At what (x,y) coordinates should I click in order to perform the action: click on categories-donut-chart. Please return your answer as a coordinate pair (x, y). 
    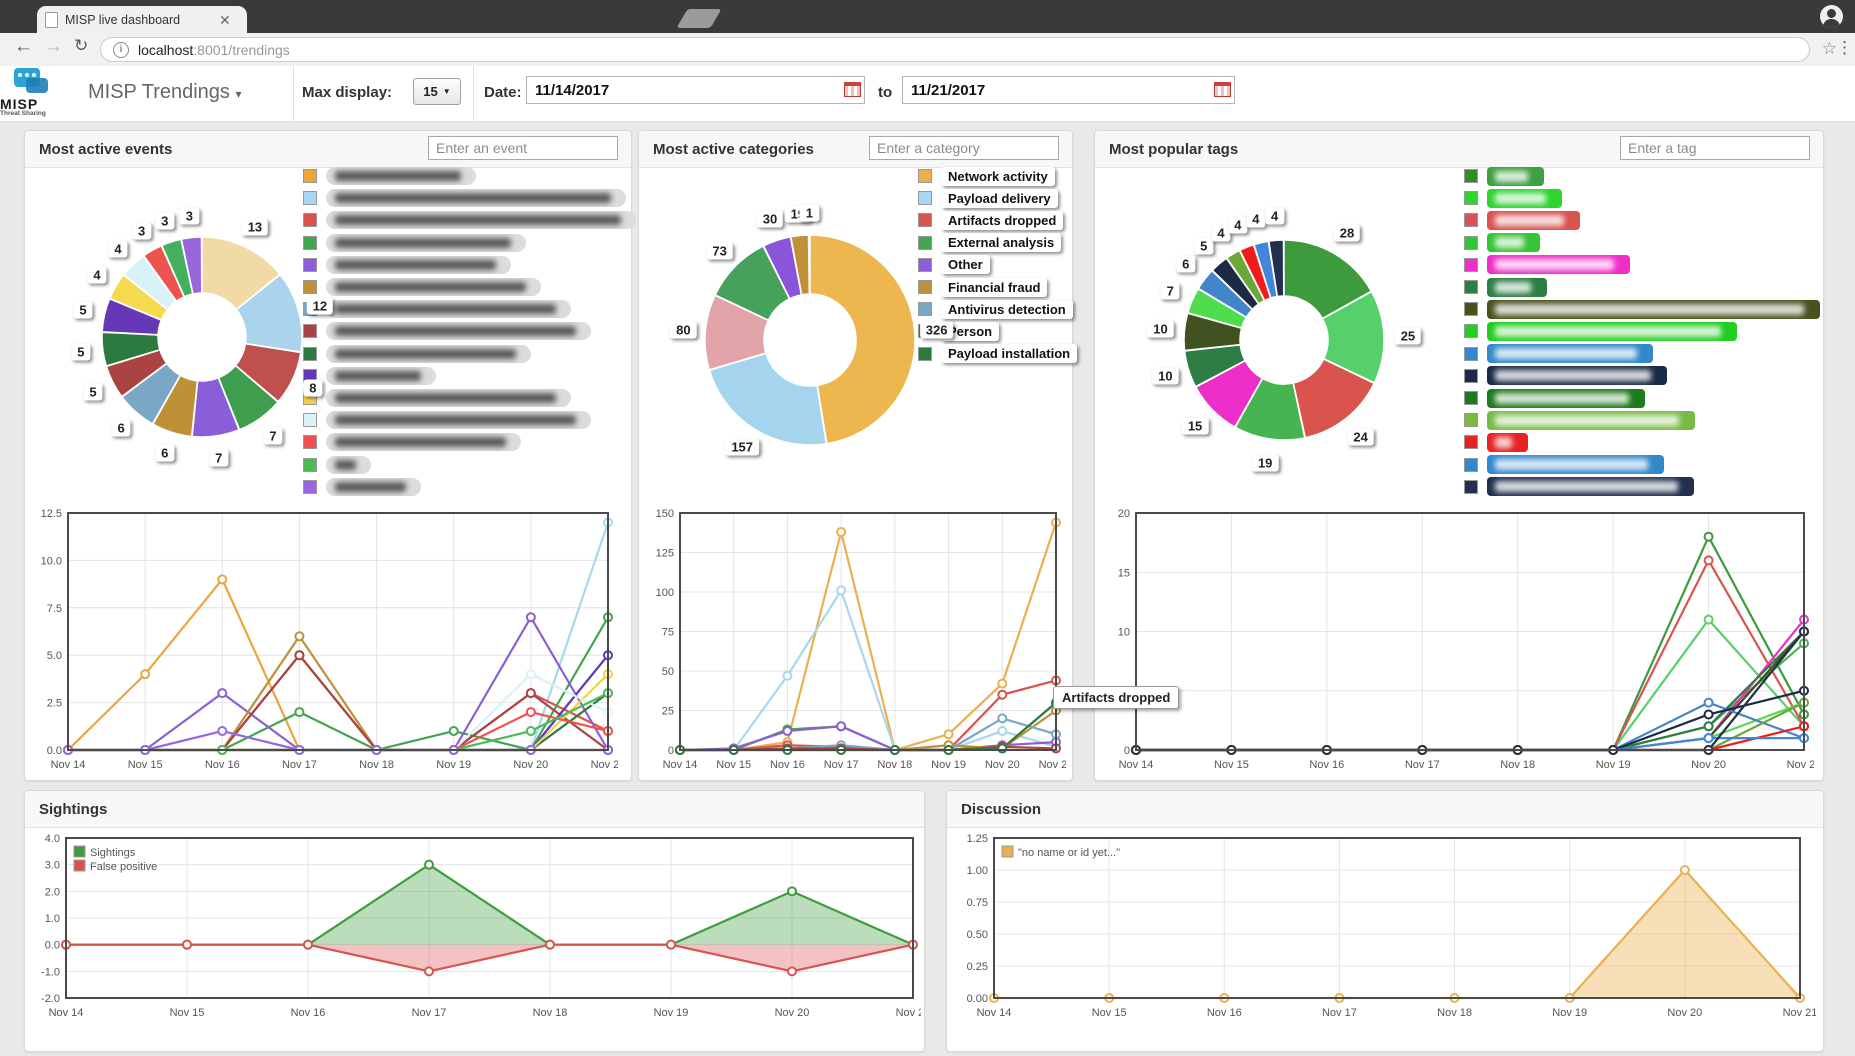
    Looking at the image, I should click on (810, 340).